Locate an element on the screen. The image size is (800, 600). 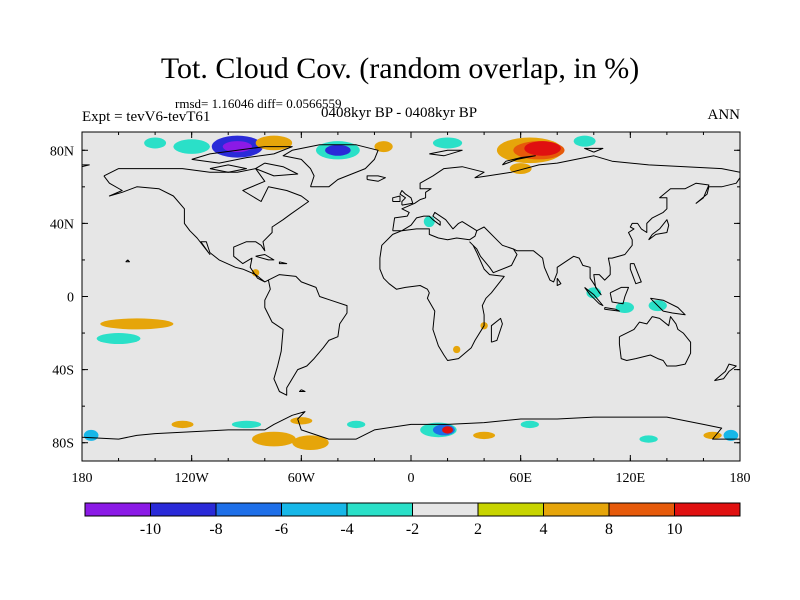
colorbar-label: 8 is located at coordinates (609, 529).